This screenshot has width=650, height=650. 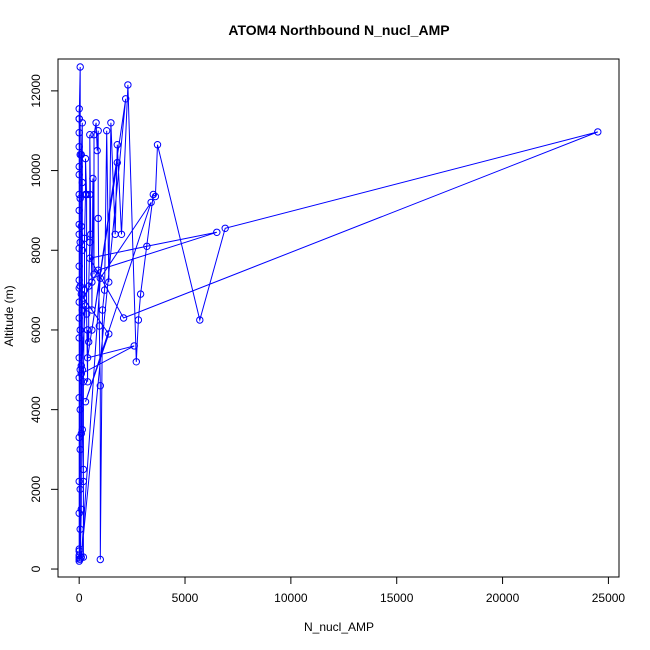 What do you see at coordinates (36, 568) in the screenshot?
I see `y-tick-label: 0` at bounding box center [36, 568].